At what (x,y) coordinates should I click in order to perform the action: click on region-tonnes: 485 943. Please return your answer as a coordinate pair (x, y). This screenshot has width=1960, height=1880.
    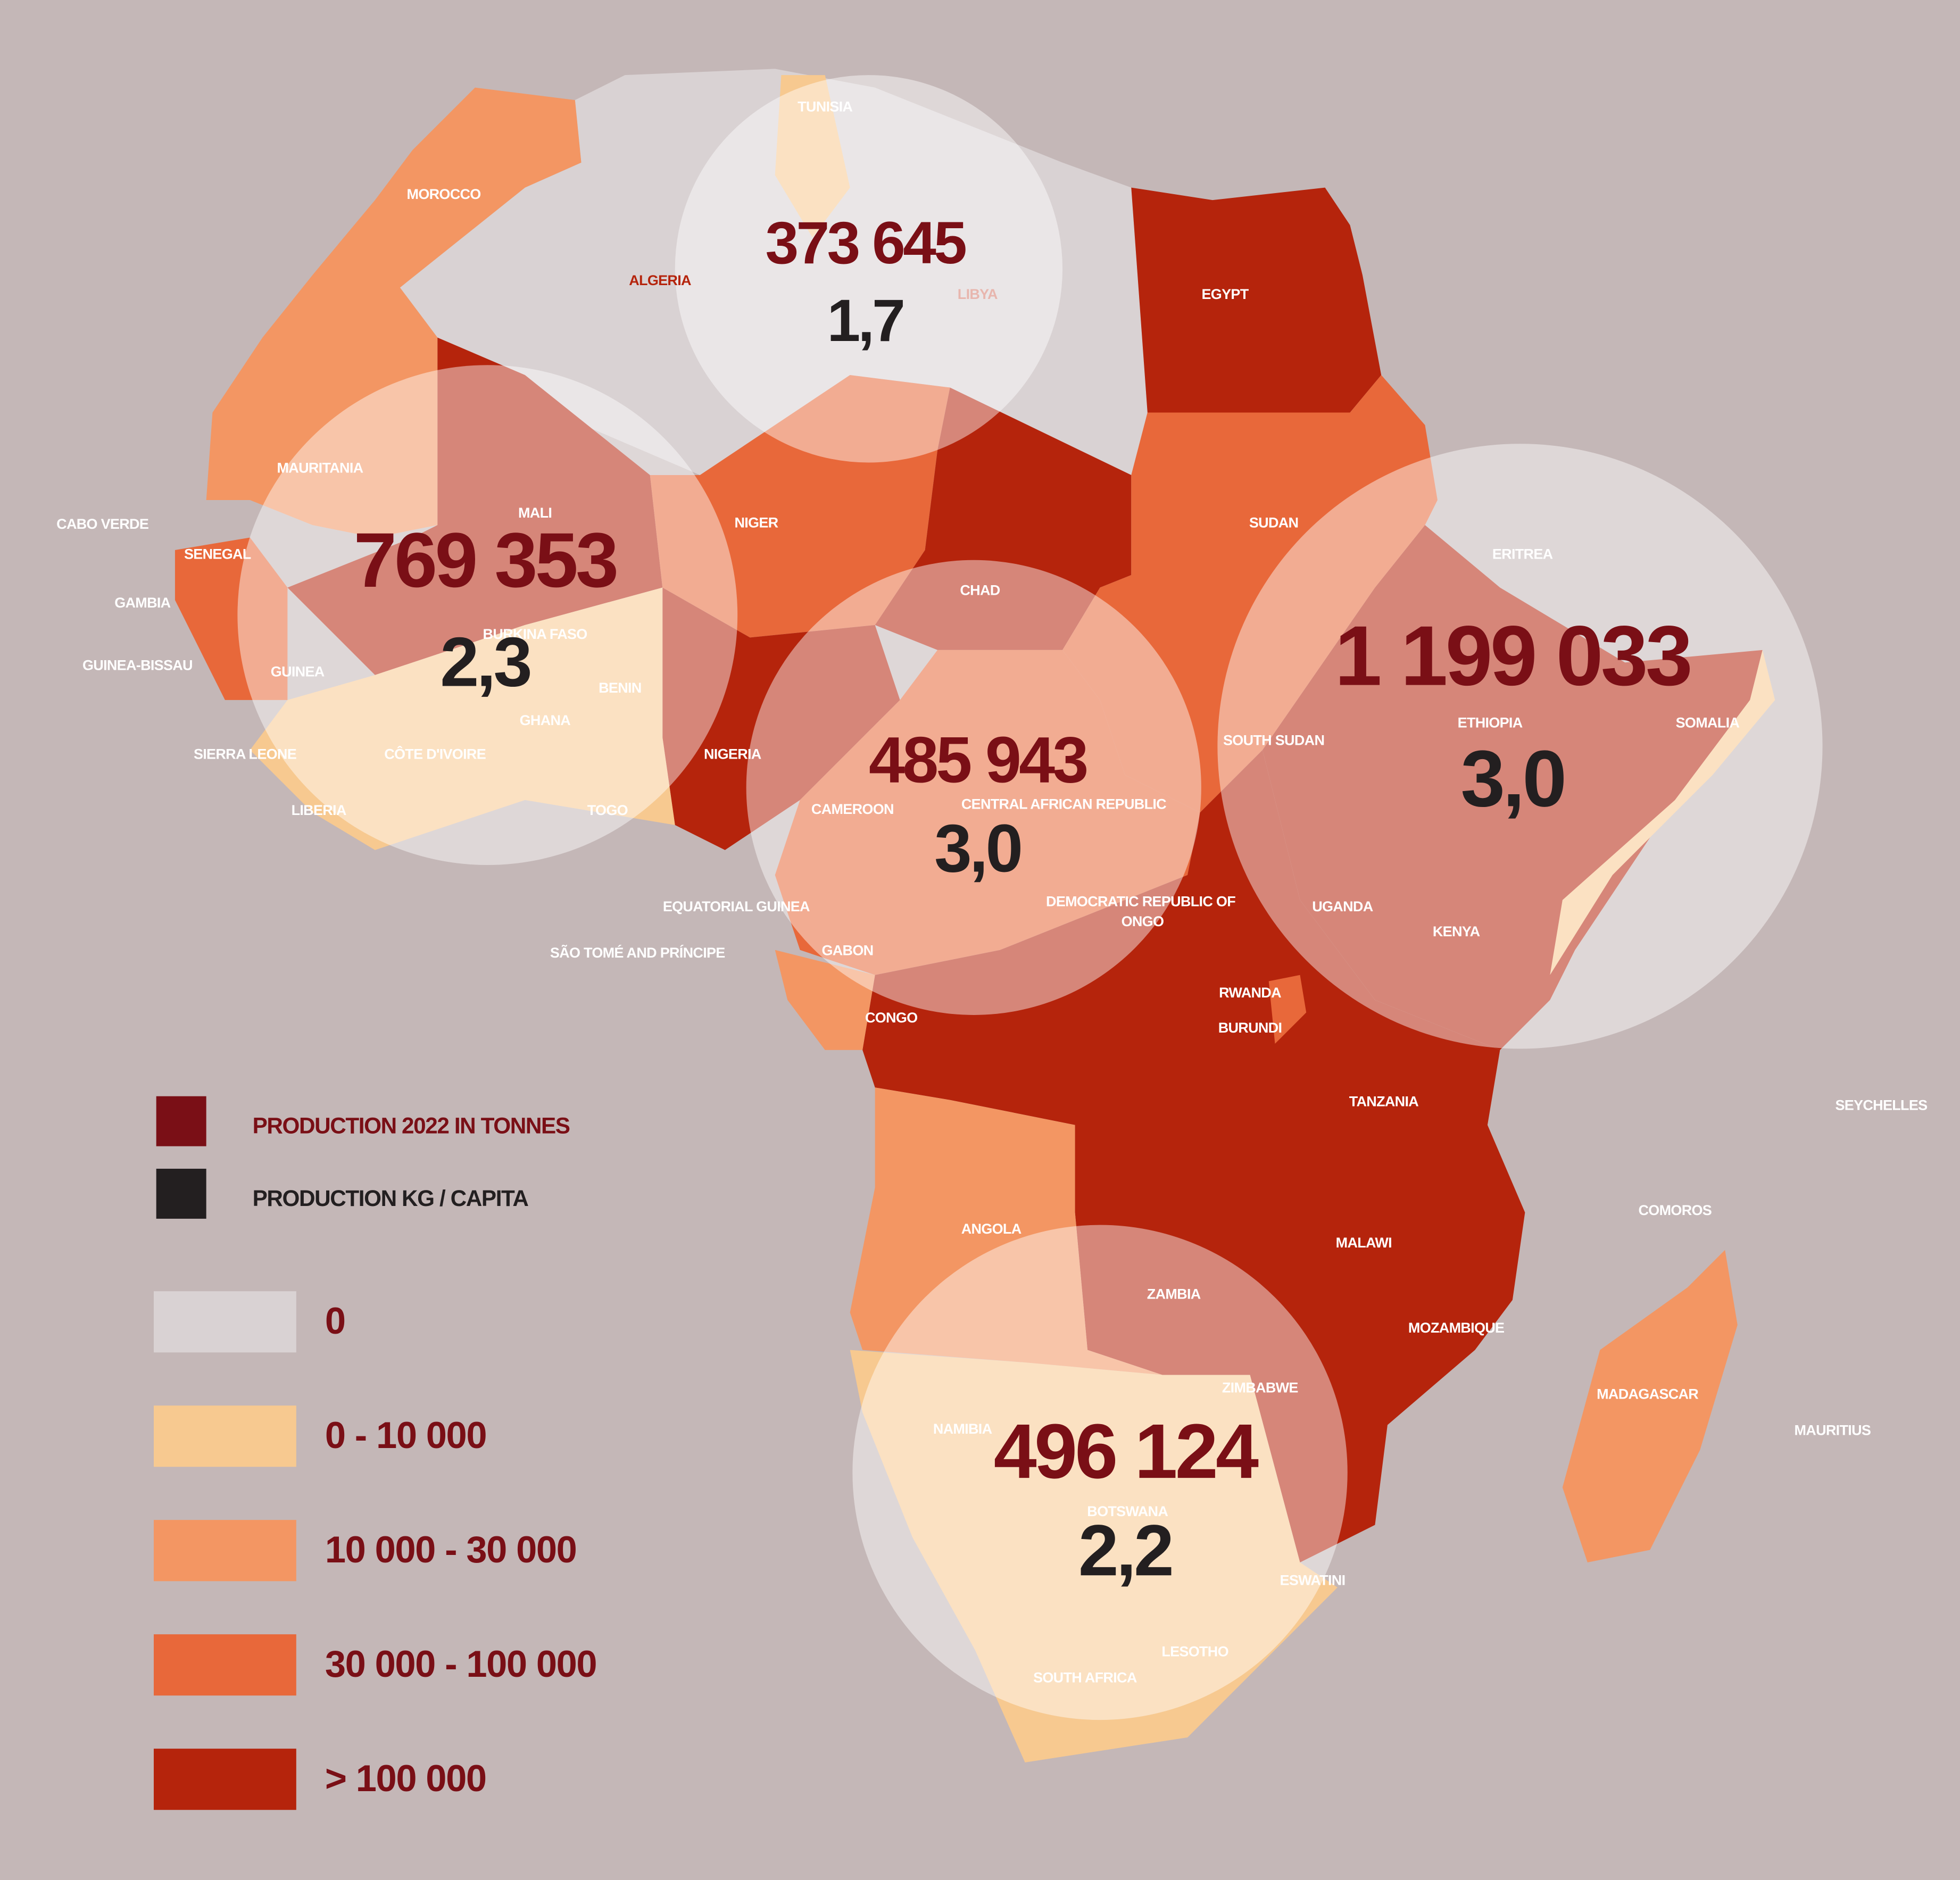
    Looking at the image, I should click on (978, 760).